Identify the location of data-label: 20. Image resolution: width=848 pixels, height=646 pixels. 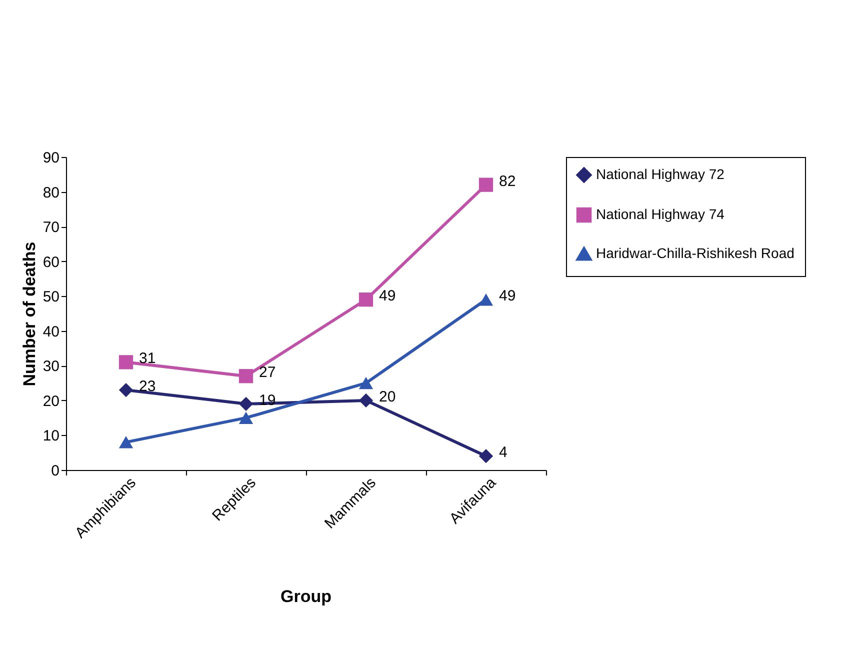
(387, 397).